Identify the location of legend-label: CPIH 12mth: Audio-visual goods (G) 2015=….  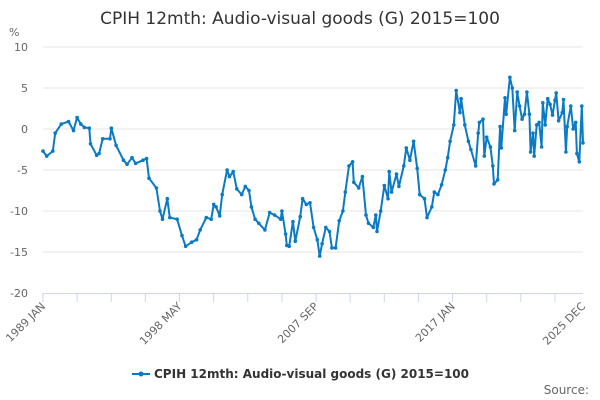
(311, 374).